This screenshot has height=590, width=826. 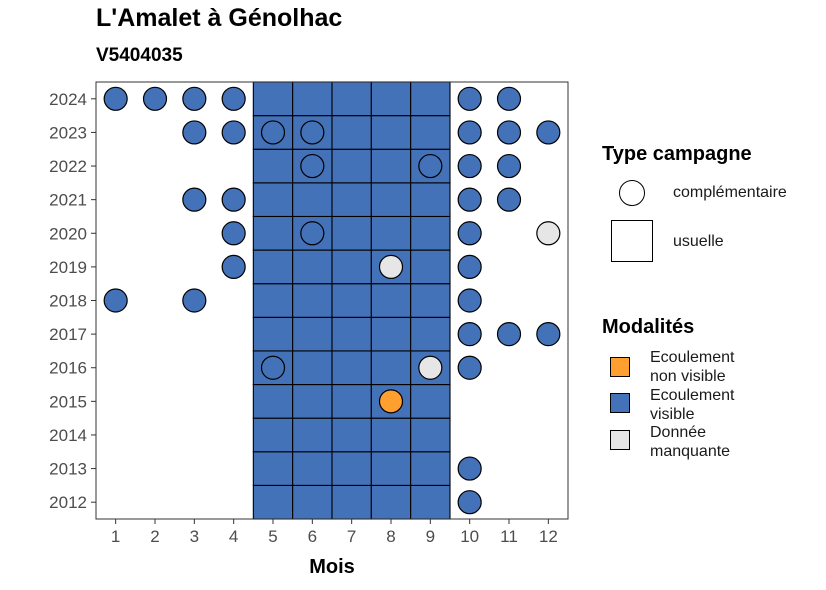 What do you see at coordinates (272, 536) in the screenshot?
I see `x-tick-label: 5` at bounding box center [272, 536].